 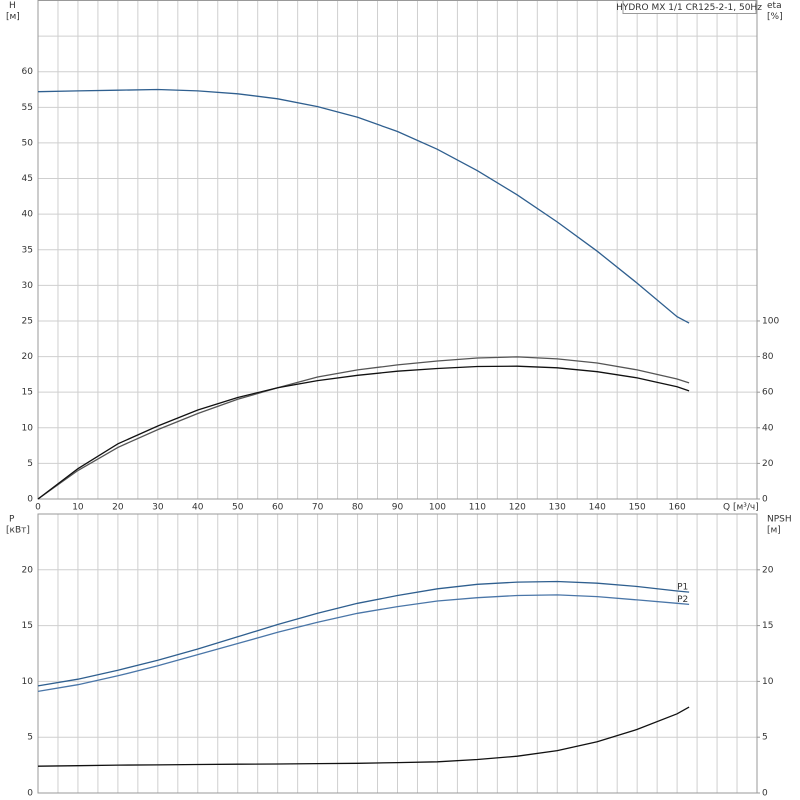 I want to click on chart-title: HYDRO MX 1/1 CR125-2-1, 50Hz, so click(x=689, y=8).